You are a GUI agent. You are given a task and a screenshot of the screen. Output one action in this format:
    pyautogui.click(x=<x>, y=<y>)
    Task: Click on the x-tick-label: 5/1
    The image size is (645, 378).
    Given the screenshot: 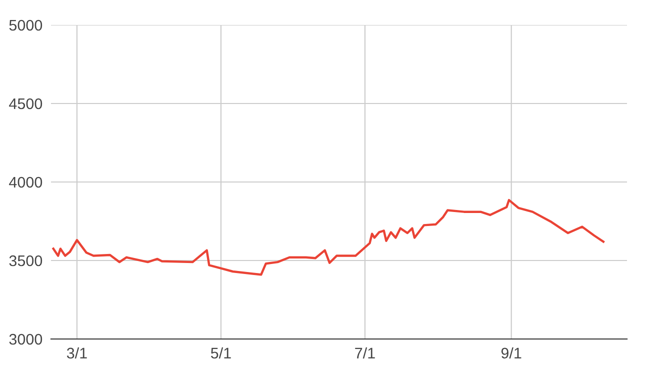 What is the action you would take?
    pyautogui.click(x=220, y=353)
    